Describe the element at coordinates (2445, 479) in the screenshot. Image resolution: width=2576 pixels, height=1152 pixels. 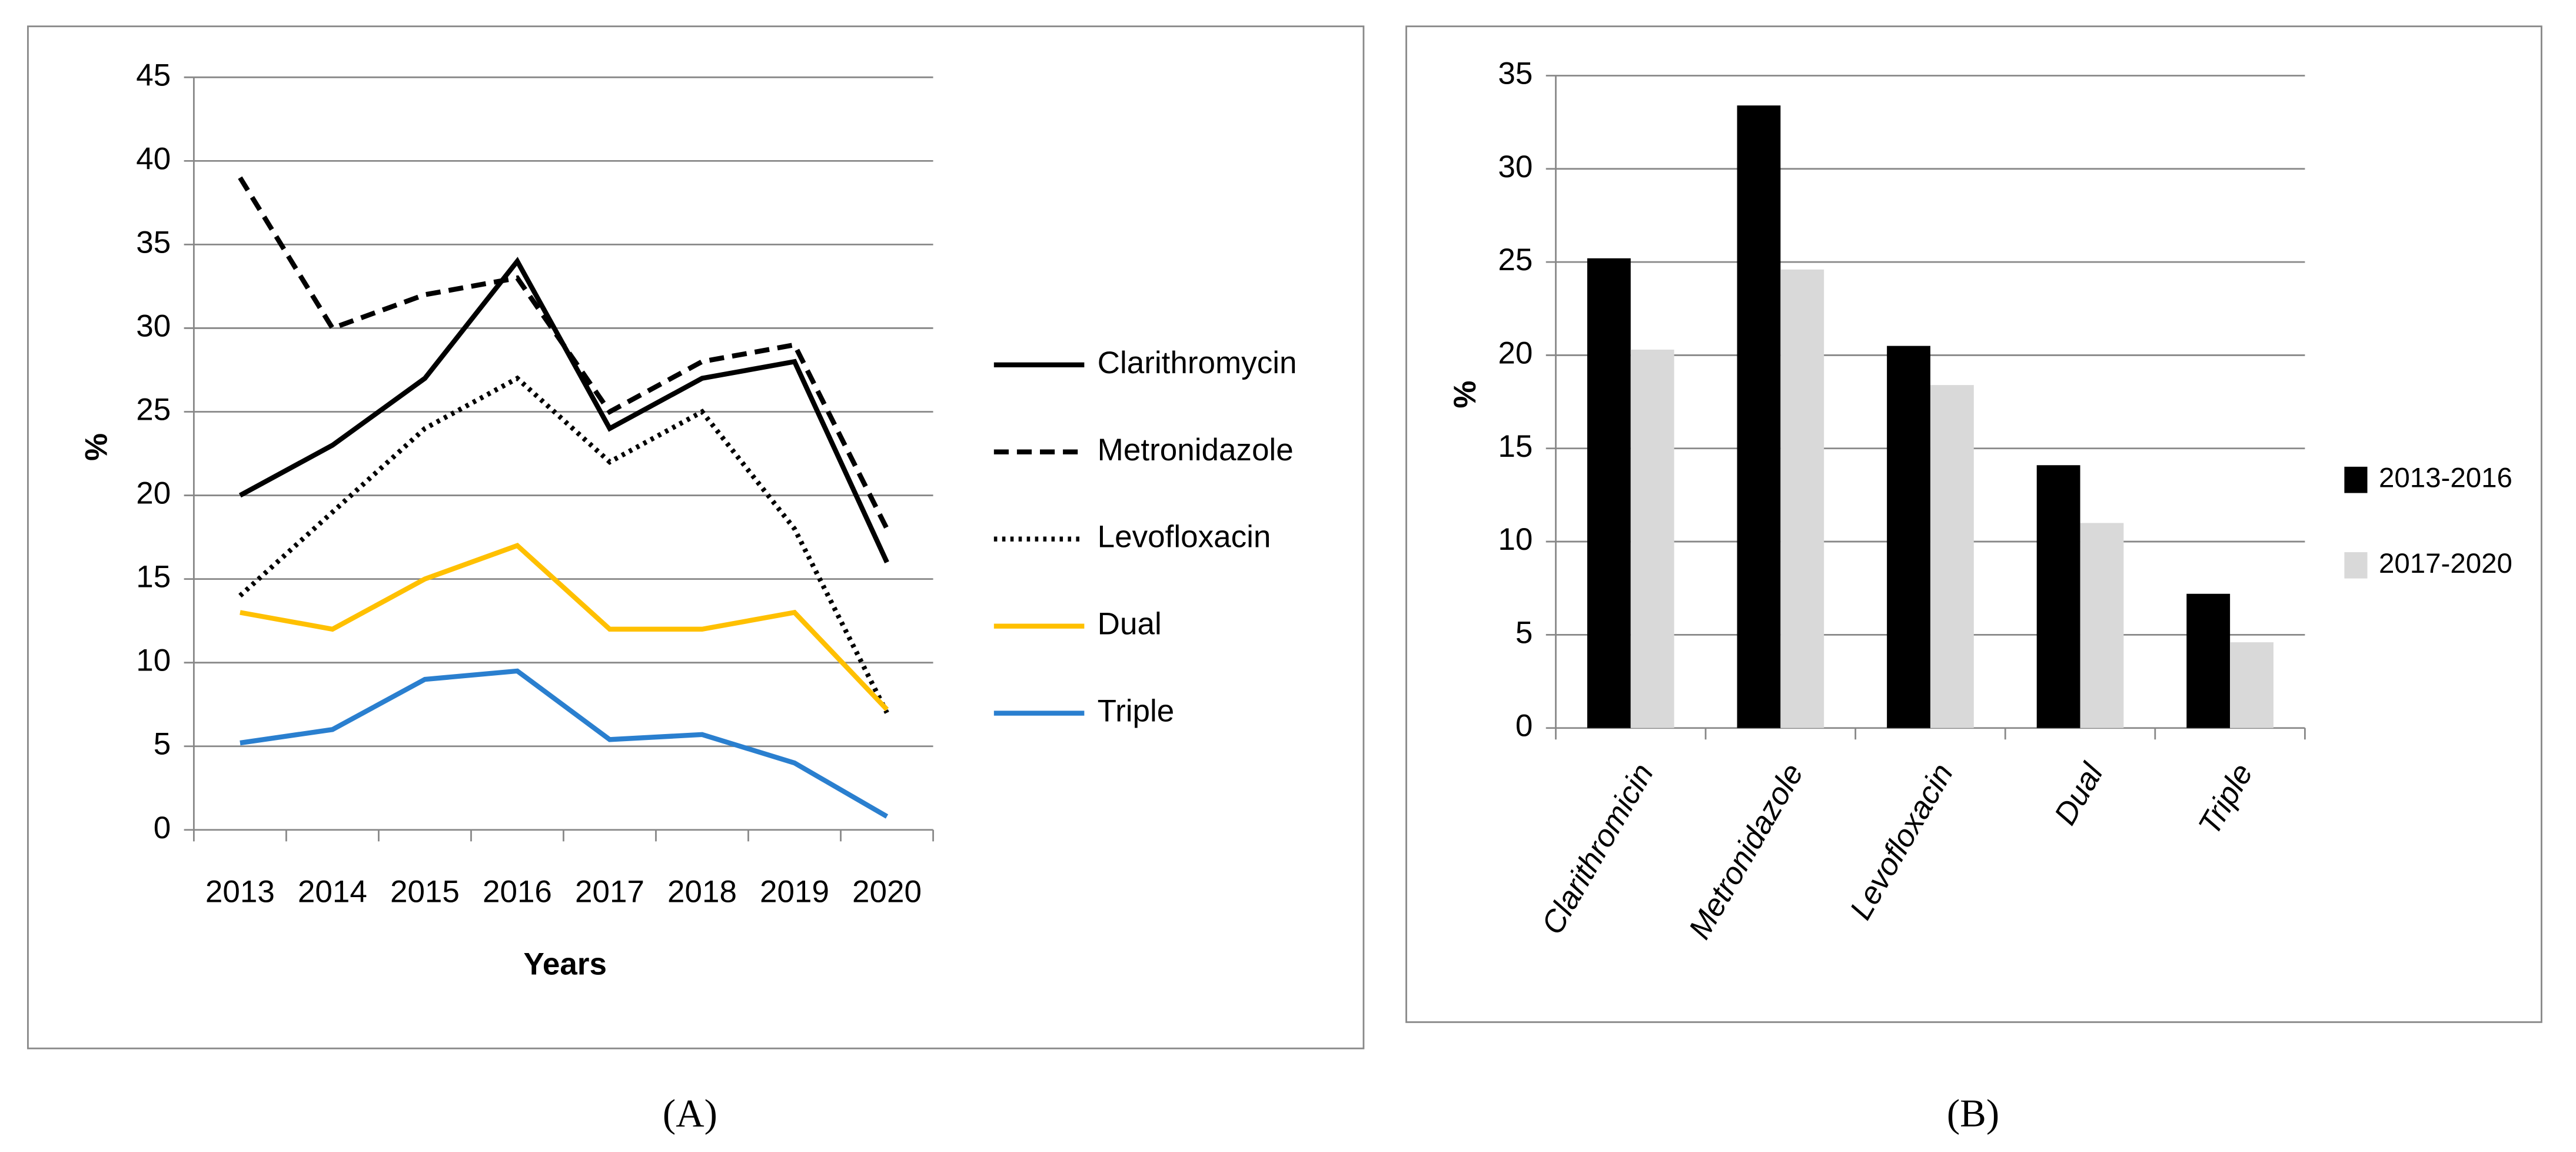
I see `legend-label: 2013-2016` at that location.